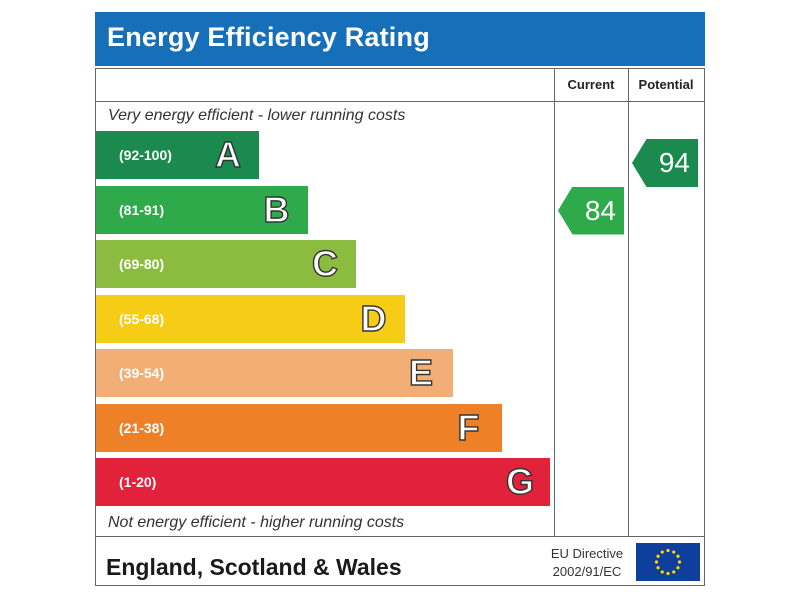 The image size is (800, 600). What do you see at coordinates (628, 302) in the screenshot?
I see `potential-column-divider` at bounding box center [628, 302].